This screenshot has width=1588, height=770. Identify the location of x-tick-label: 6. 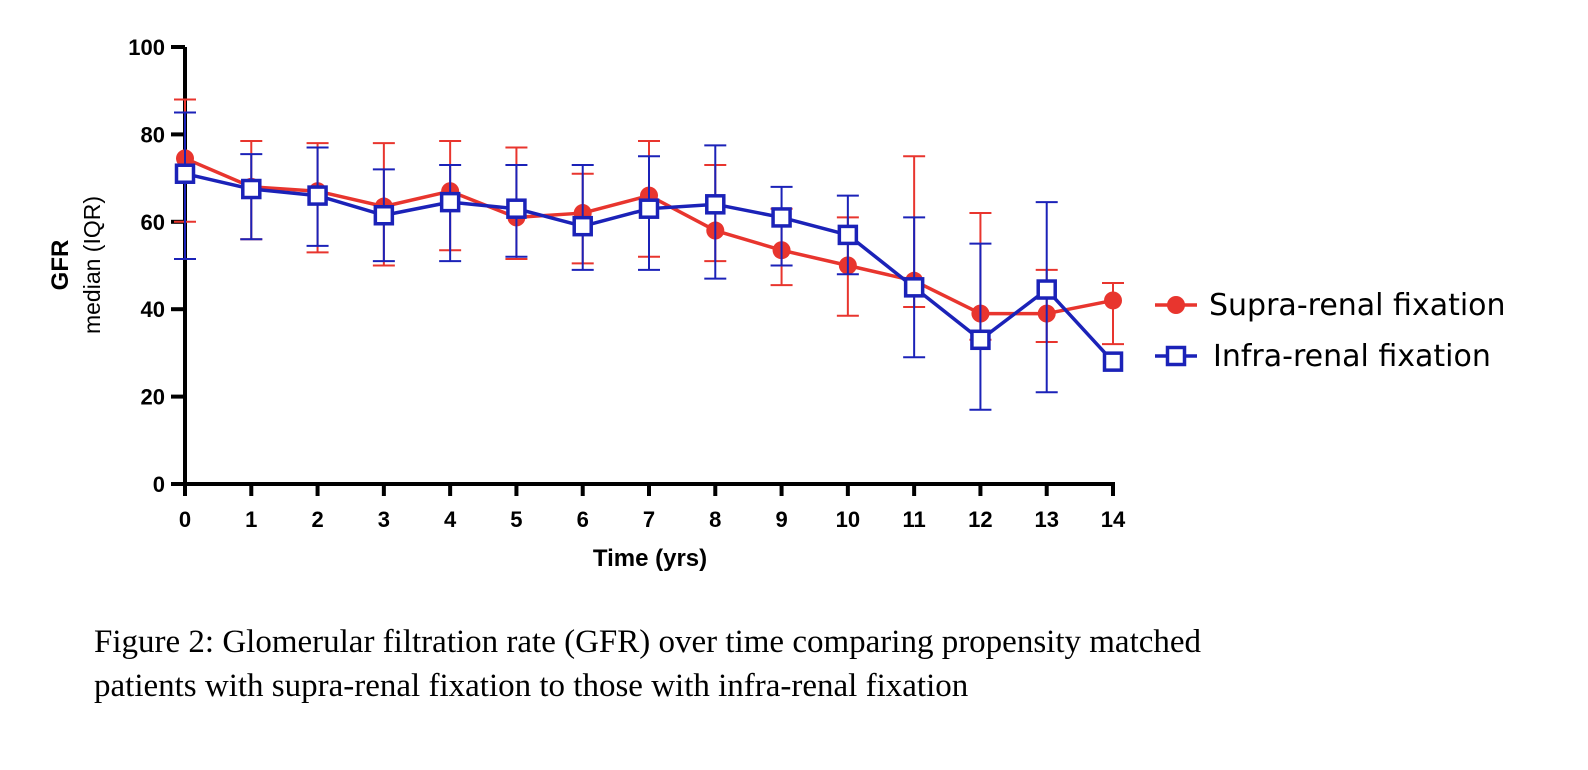
(583, 519).